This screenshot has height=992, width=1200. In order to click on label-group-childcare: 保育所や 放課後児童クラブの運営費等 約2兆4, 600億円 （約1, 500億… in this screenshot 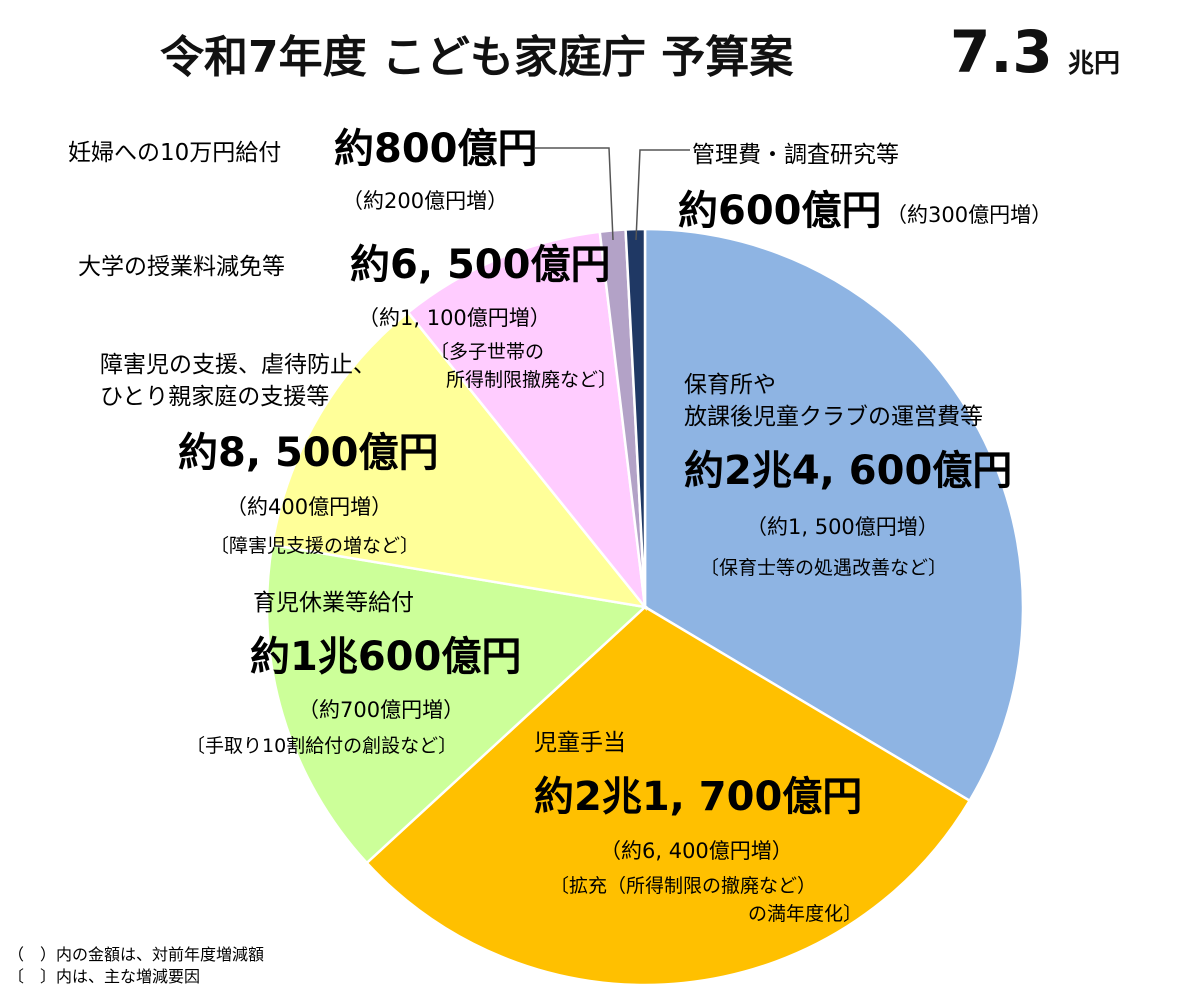, I will do `click(848, 475)`.